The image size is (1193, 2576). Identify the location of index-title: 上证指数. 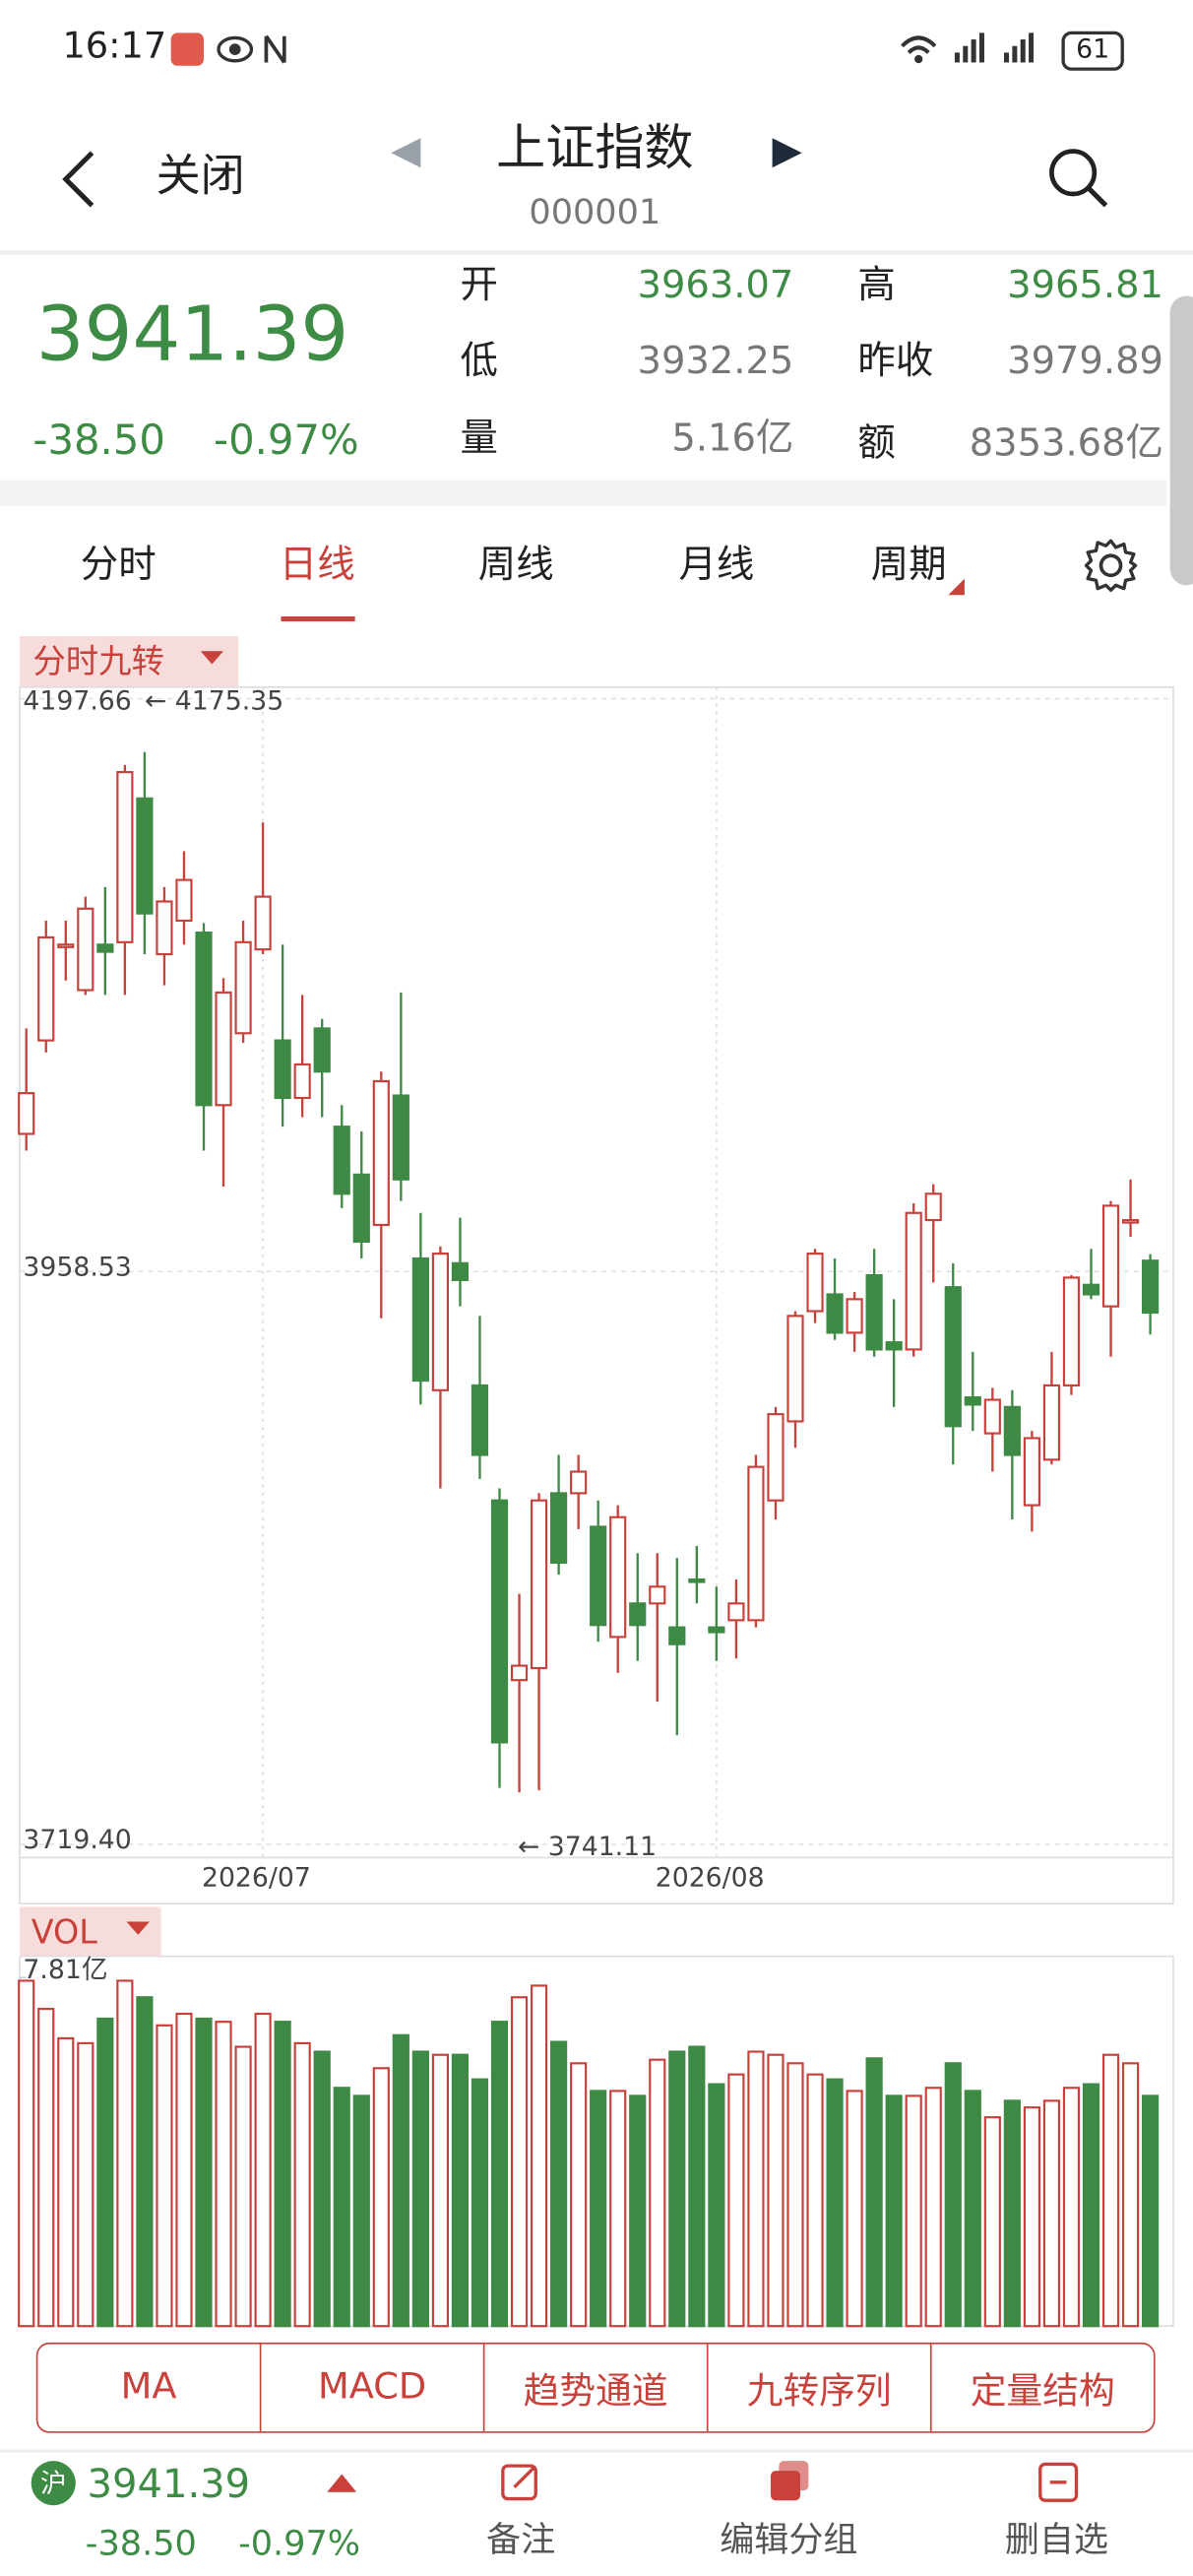
(595, 148).